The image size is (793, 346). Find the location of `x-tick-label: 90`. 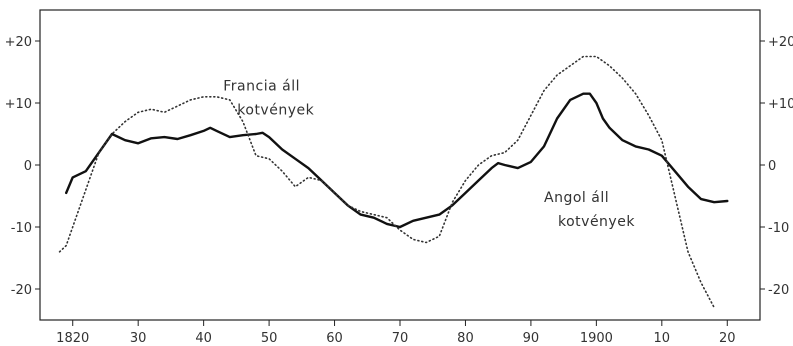

x-tick-label: 90 is located at coordinates (531, 338).